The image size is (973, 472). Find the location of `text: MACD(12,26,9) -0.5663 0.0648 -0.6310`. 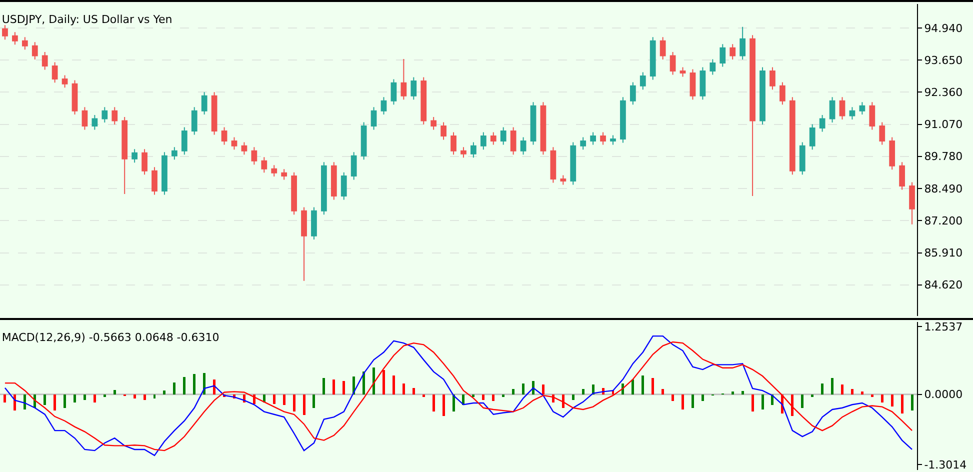

text: MACD(12,26,9) -0.5663 0.0648 -0.6310 is located at coordinates (111, 337).